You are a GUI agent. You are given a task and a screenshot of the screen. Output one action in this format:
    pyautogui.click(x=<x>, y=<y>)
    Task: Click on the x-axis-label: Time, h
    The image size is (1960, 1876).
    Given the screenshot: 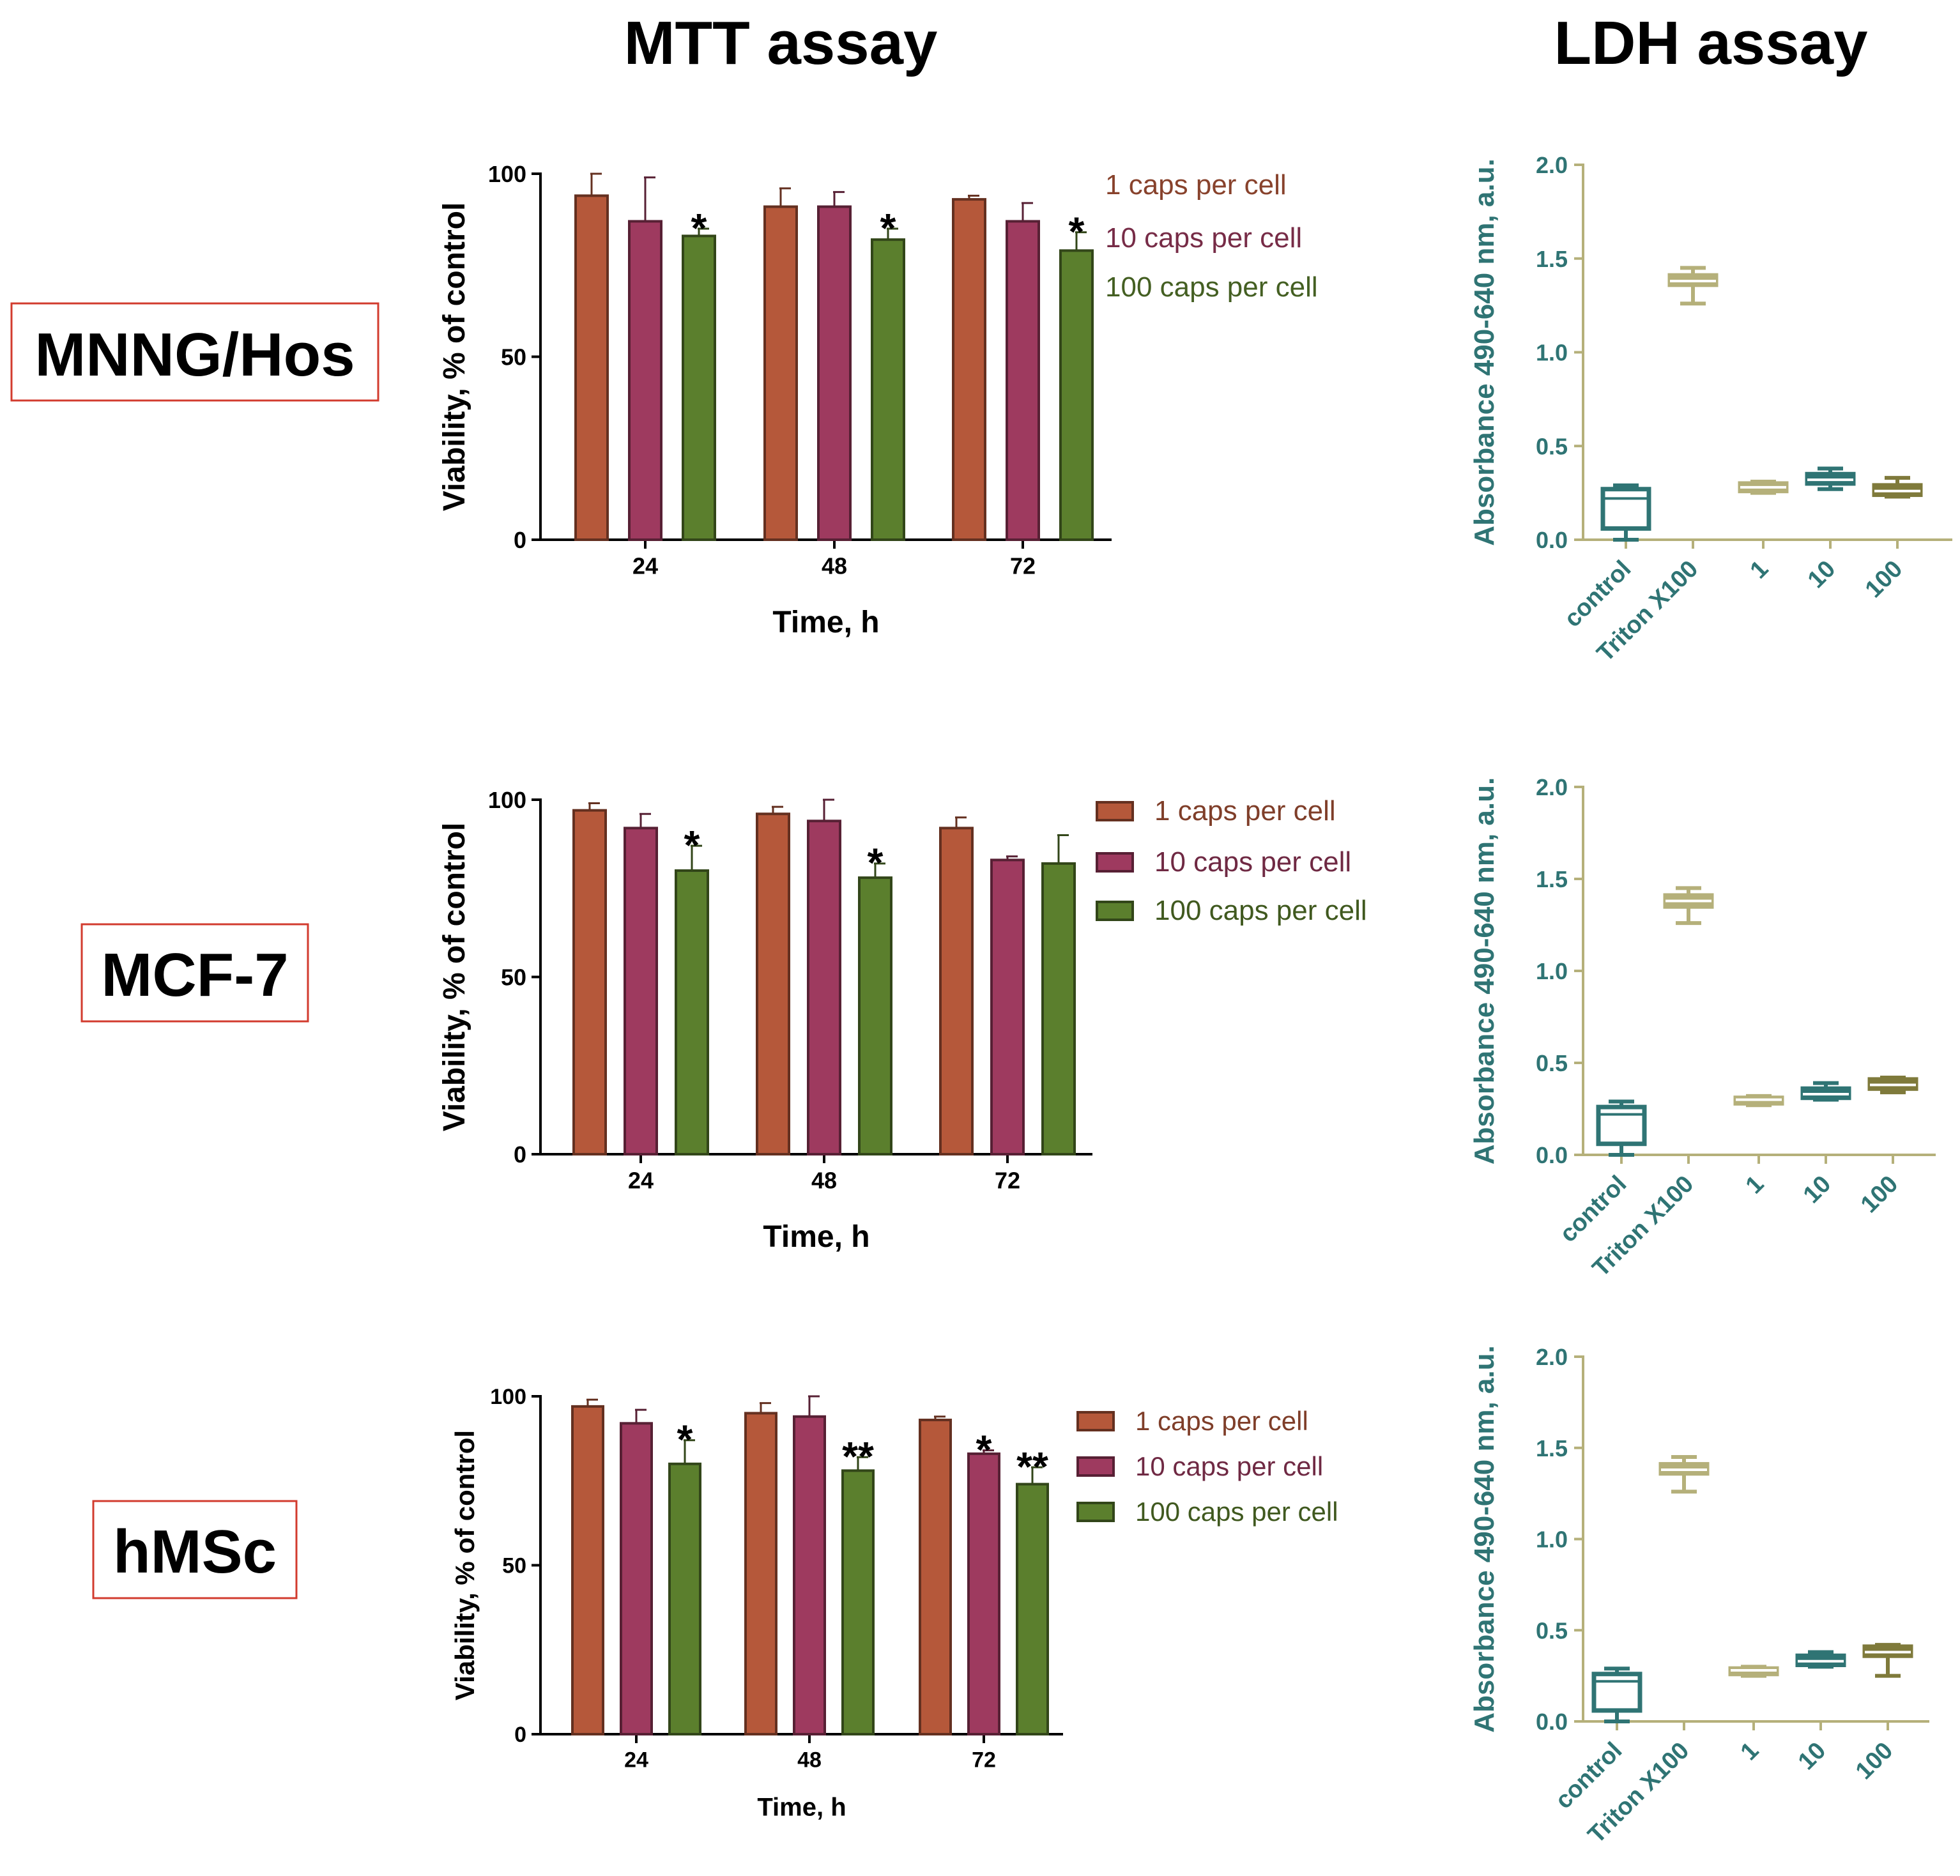 What is the action you would take?
    pyautogui.click(x=801, y=1807)
    